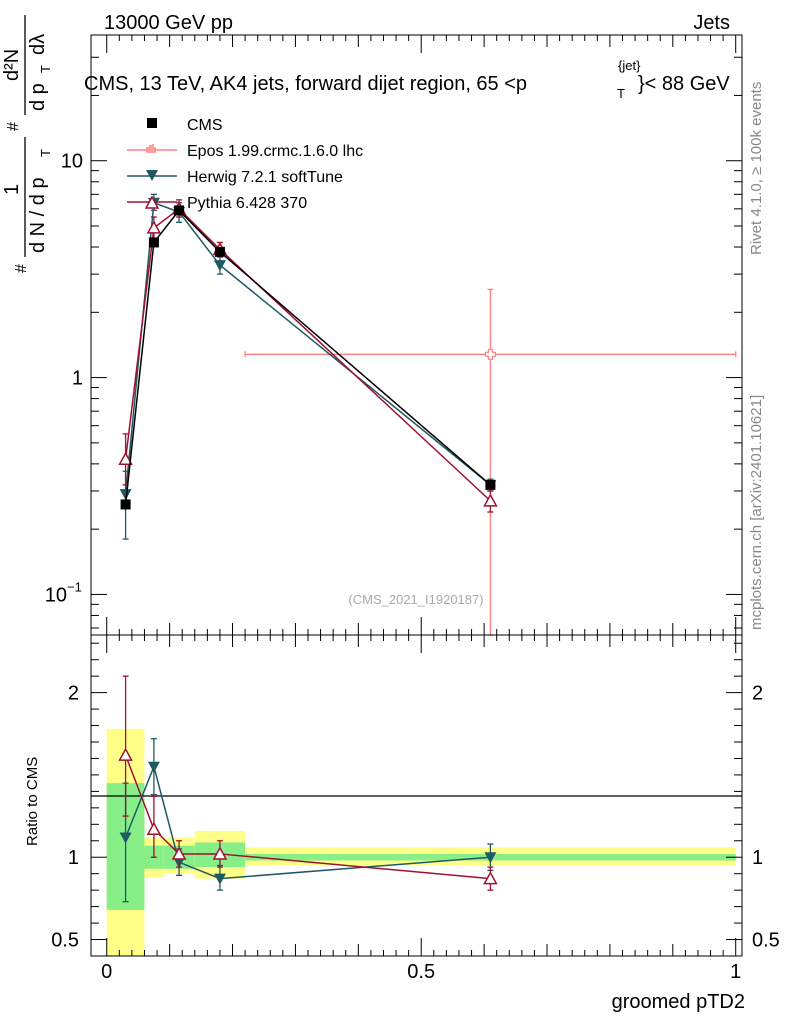  What do you see at coordinates (757, 858) in the screenshot?
I see `ratio-y-tick-label-right: 1` at bounding box center [757, 858].